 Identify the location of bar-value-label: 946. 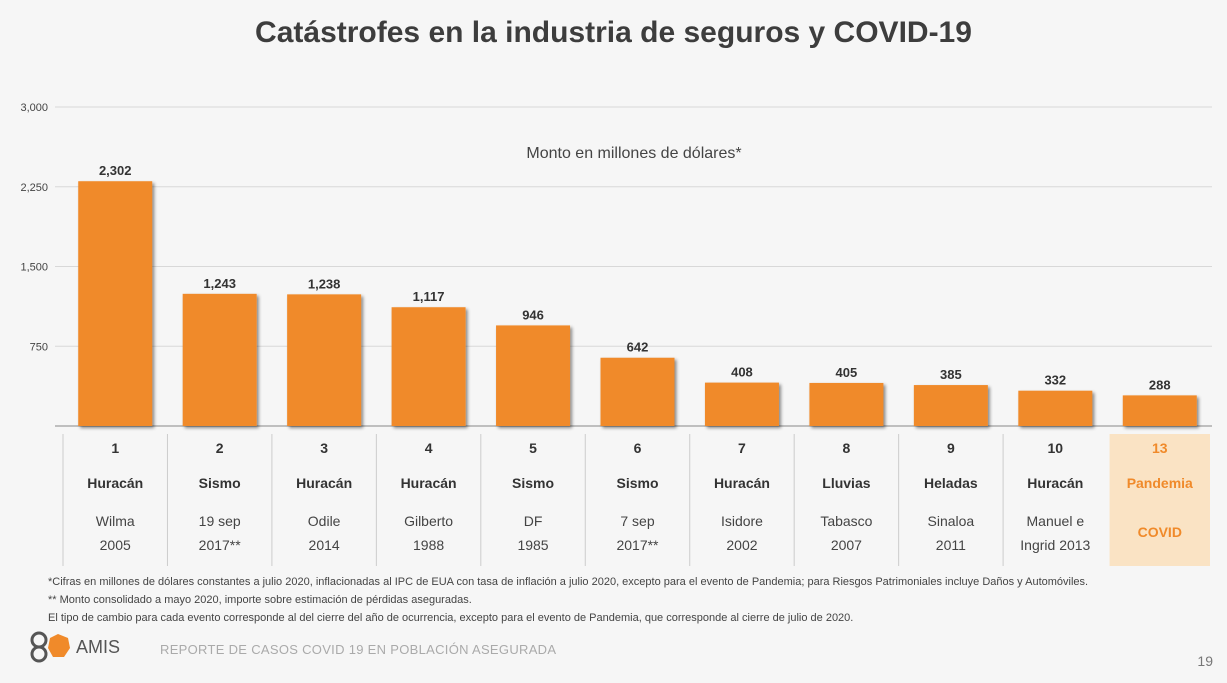
(533, 314).